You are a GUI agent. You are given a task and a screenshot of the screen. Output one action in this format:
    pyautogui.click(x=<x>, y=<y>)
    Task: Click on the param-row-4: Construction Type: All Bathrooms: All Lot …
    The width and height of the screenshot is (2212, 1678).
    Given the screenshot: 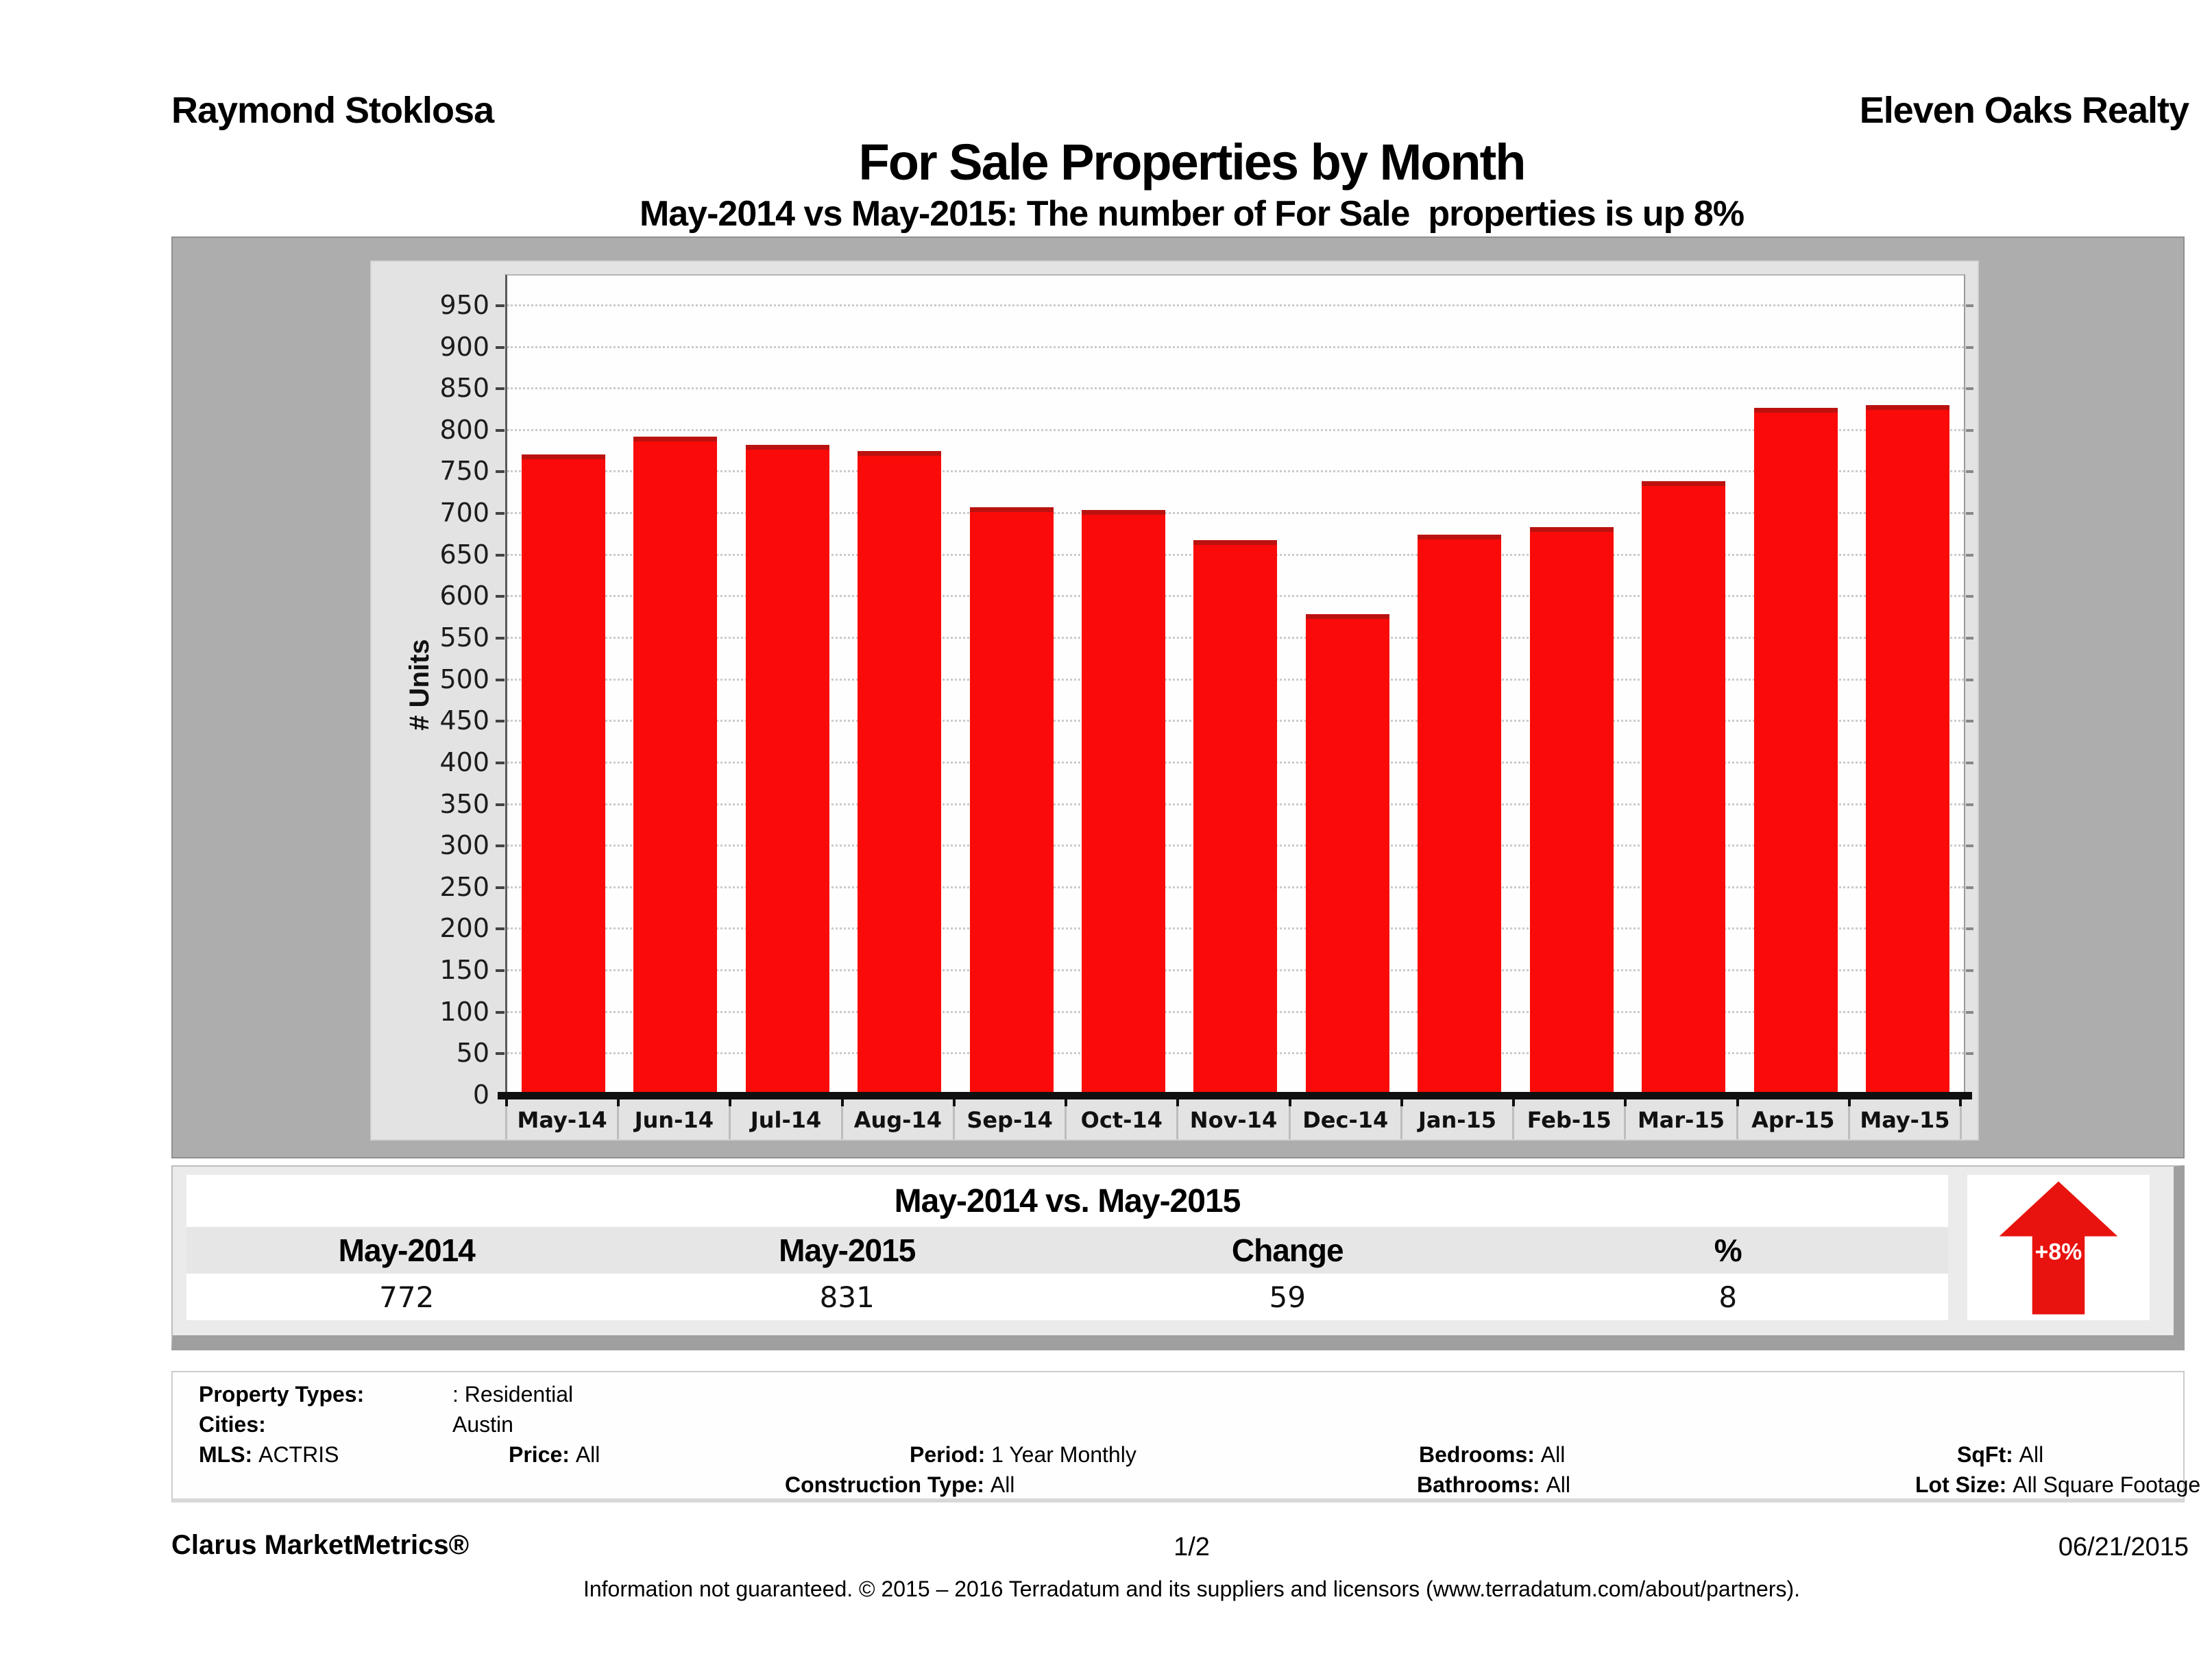 What is the action you would take?
    pyautogui.click(x=1187, y=1486)
    